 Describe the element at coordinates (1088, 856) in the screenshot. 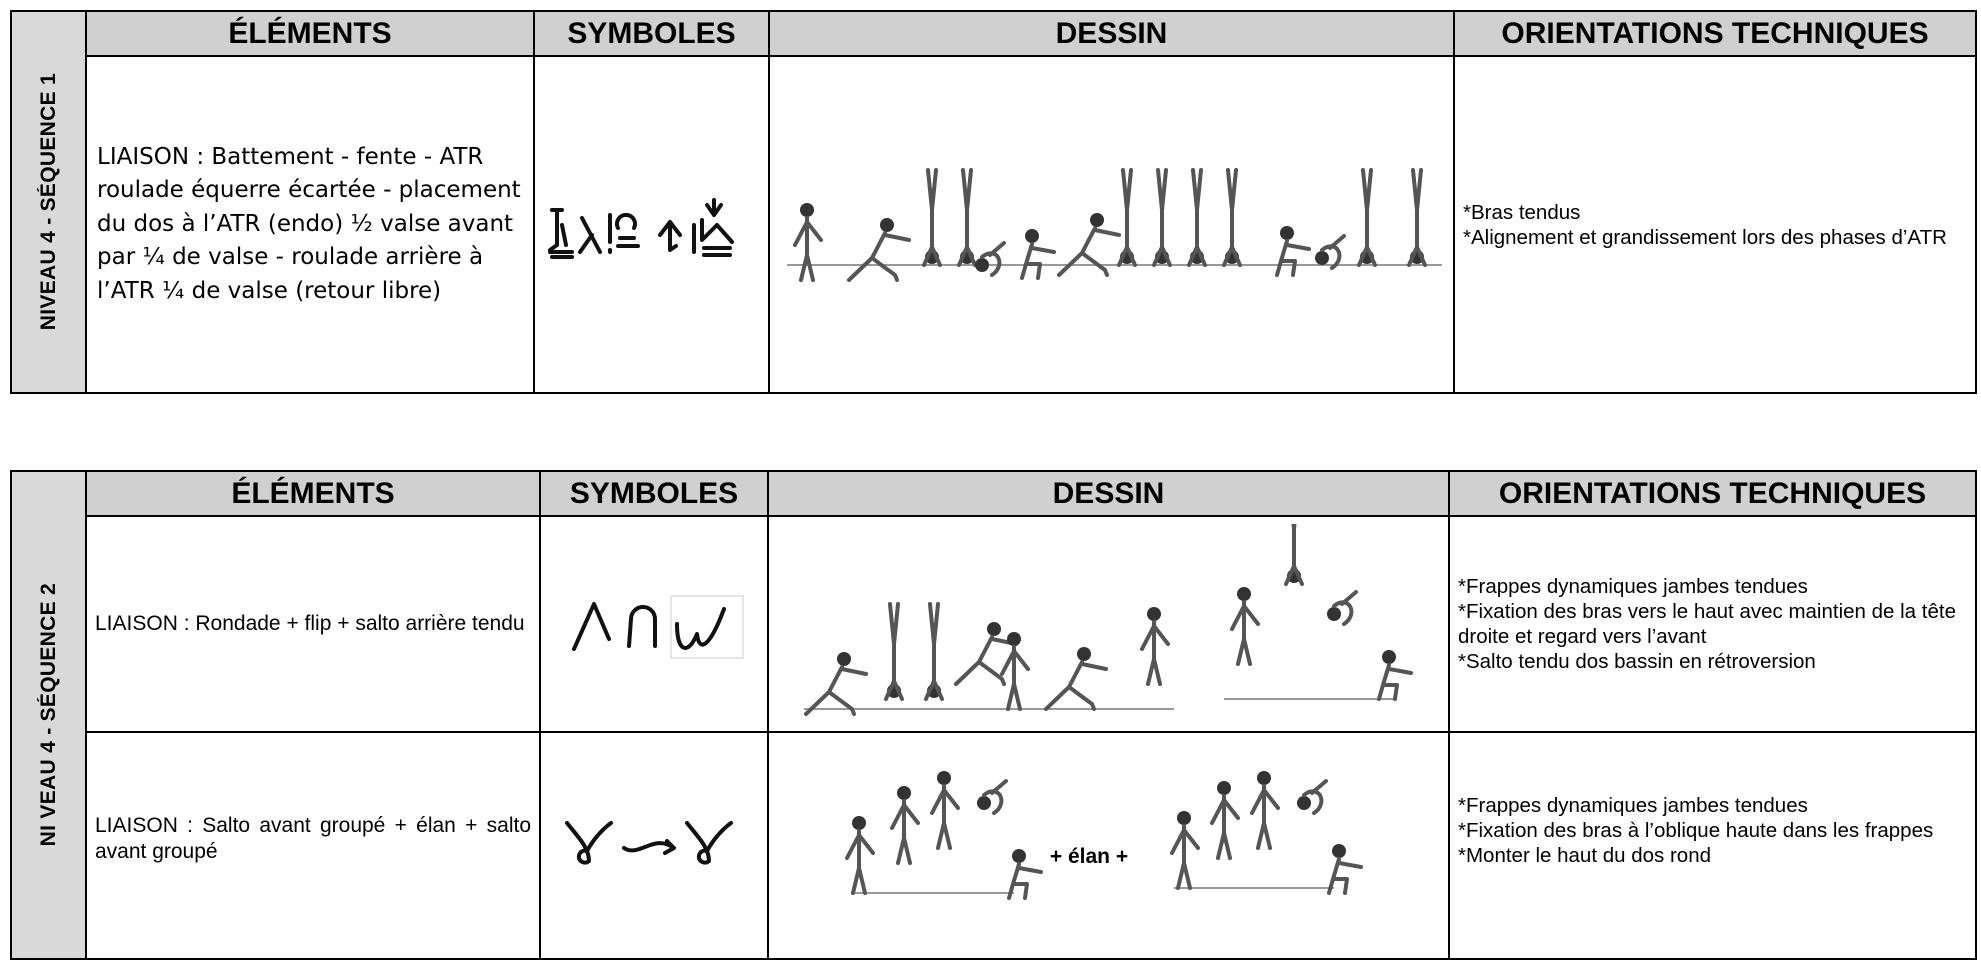

I see `drawing-text: + élan +` at that location.